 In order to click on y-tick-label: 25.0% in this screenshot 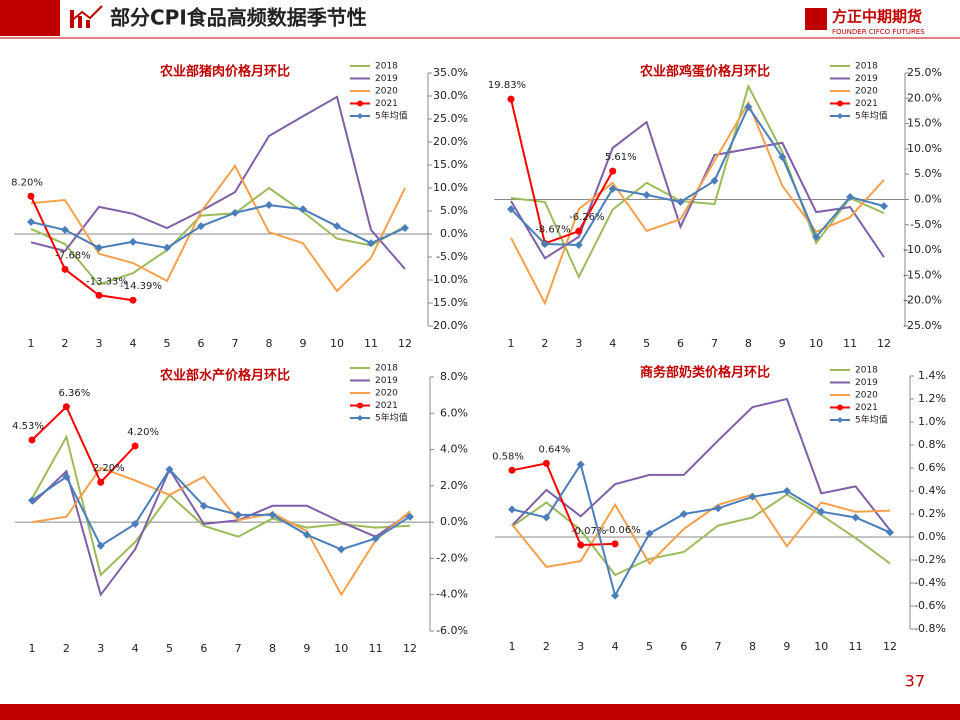, I will do `click(450, 118)`.